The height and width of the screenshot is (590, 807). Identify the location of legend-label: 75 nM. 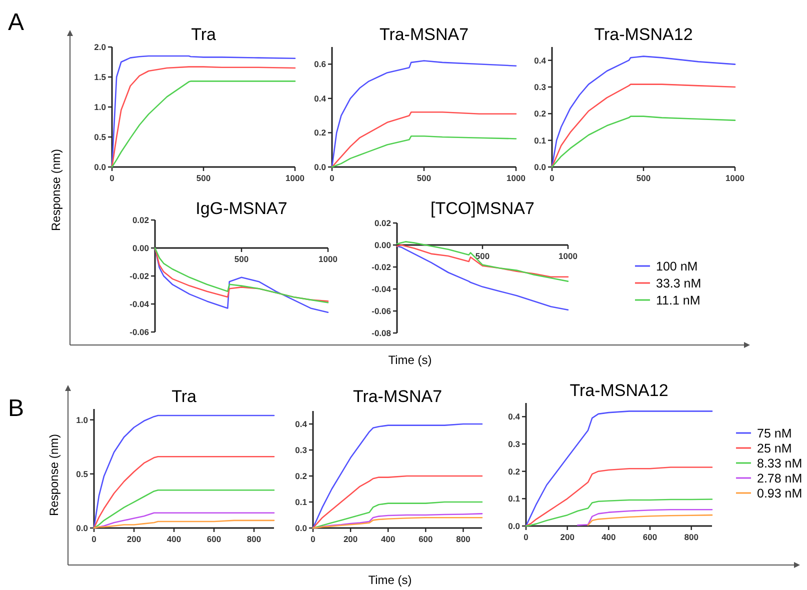
(774, 433).